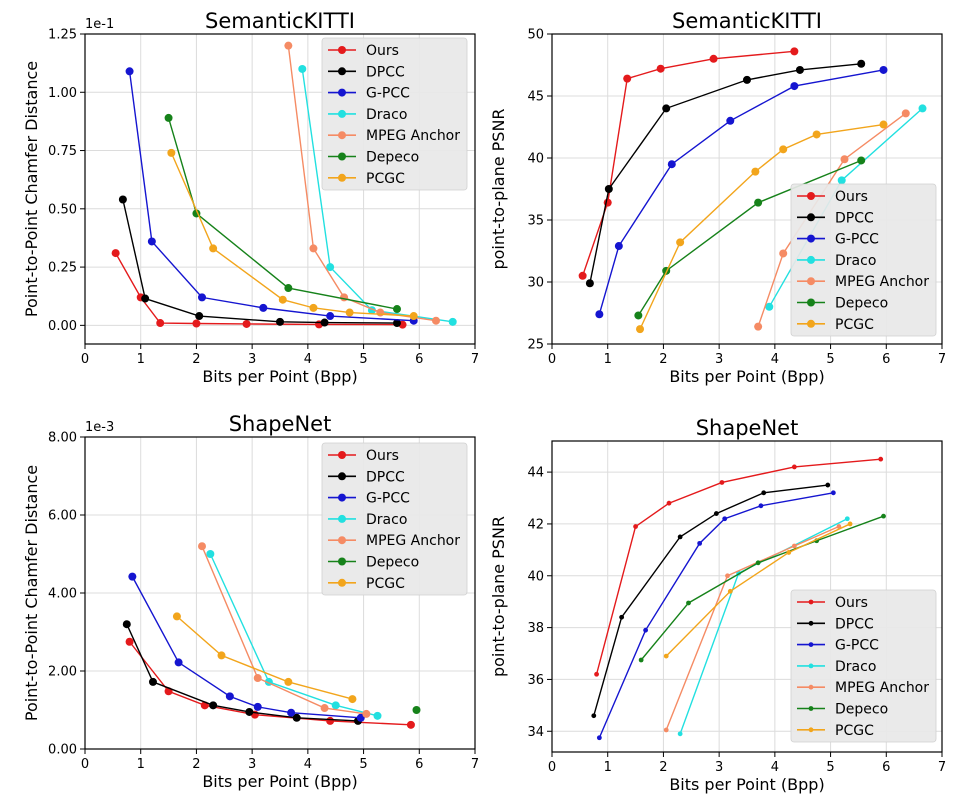  I want to click on series-g-pcc, so click(741, 192).